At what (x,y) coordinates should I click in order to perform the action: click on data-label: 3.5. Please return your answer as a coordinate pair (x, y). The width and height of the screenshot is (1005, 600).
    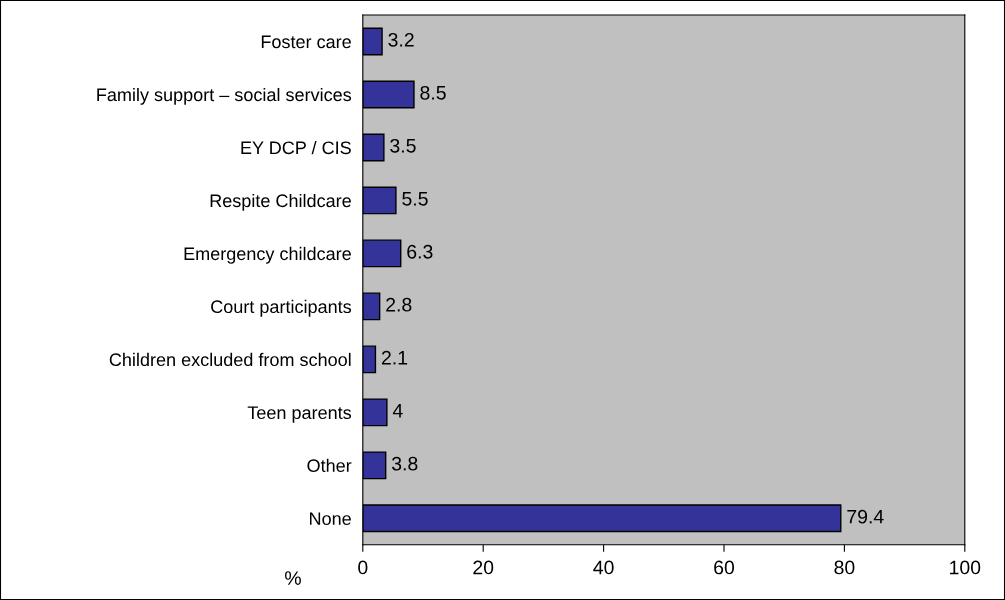
    Looking at the image, I should click on (403, 145).